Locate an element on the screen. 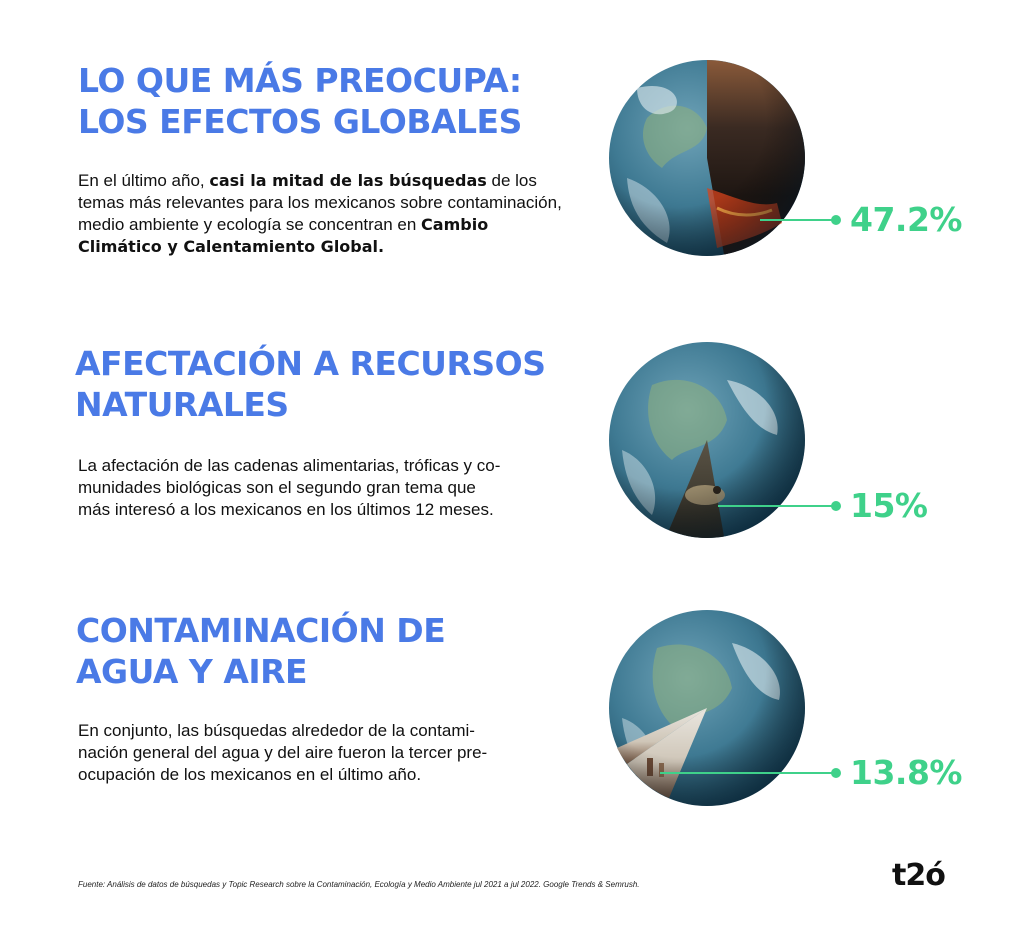 This screenshot has width=1024, height=933. heading-line: CONTAMINACIÓN DE is located at coordinates (261, 630).